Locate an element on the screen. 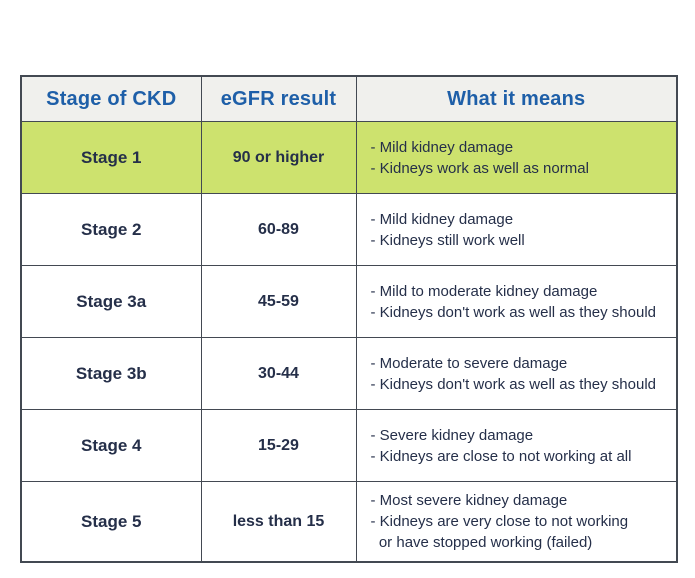 This screenshot has width=695, height=578. header-cell-stage: Stage of CKD is located at coordinates (111, 98).